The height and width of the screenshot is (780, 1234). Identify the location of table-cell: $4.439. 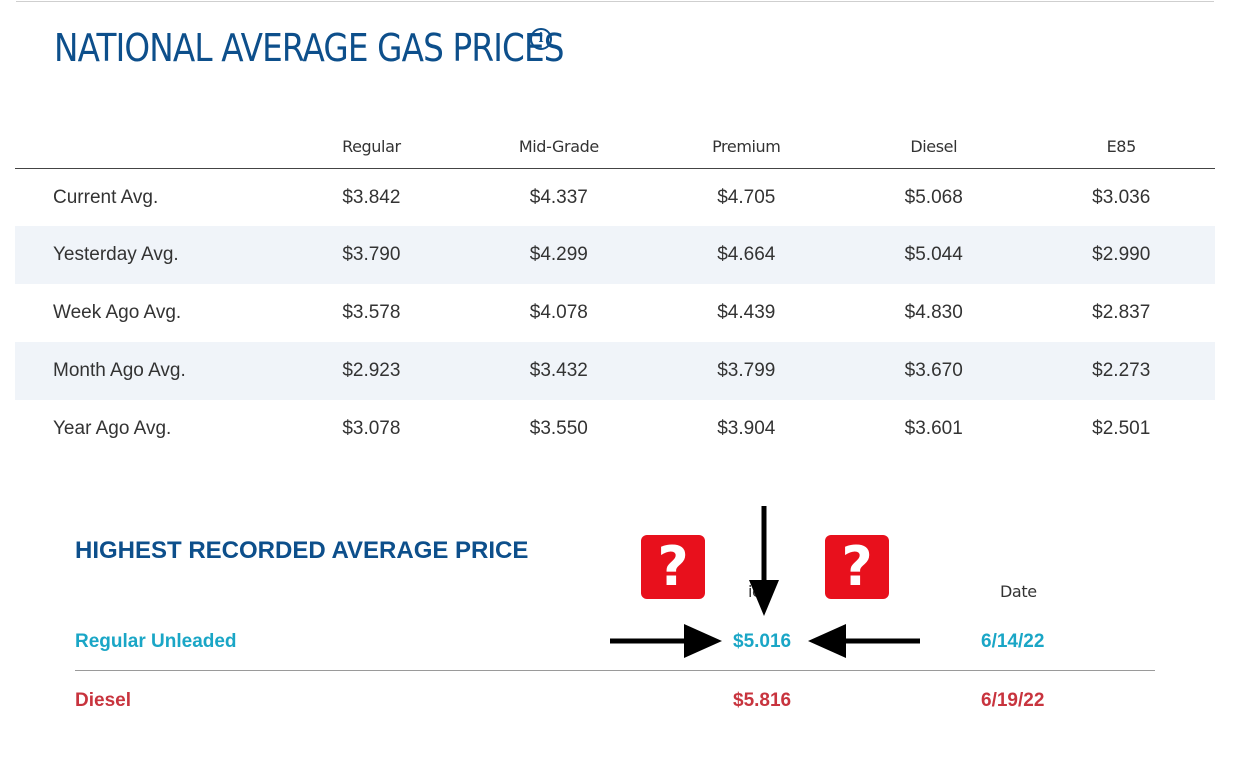
(746, 312).